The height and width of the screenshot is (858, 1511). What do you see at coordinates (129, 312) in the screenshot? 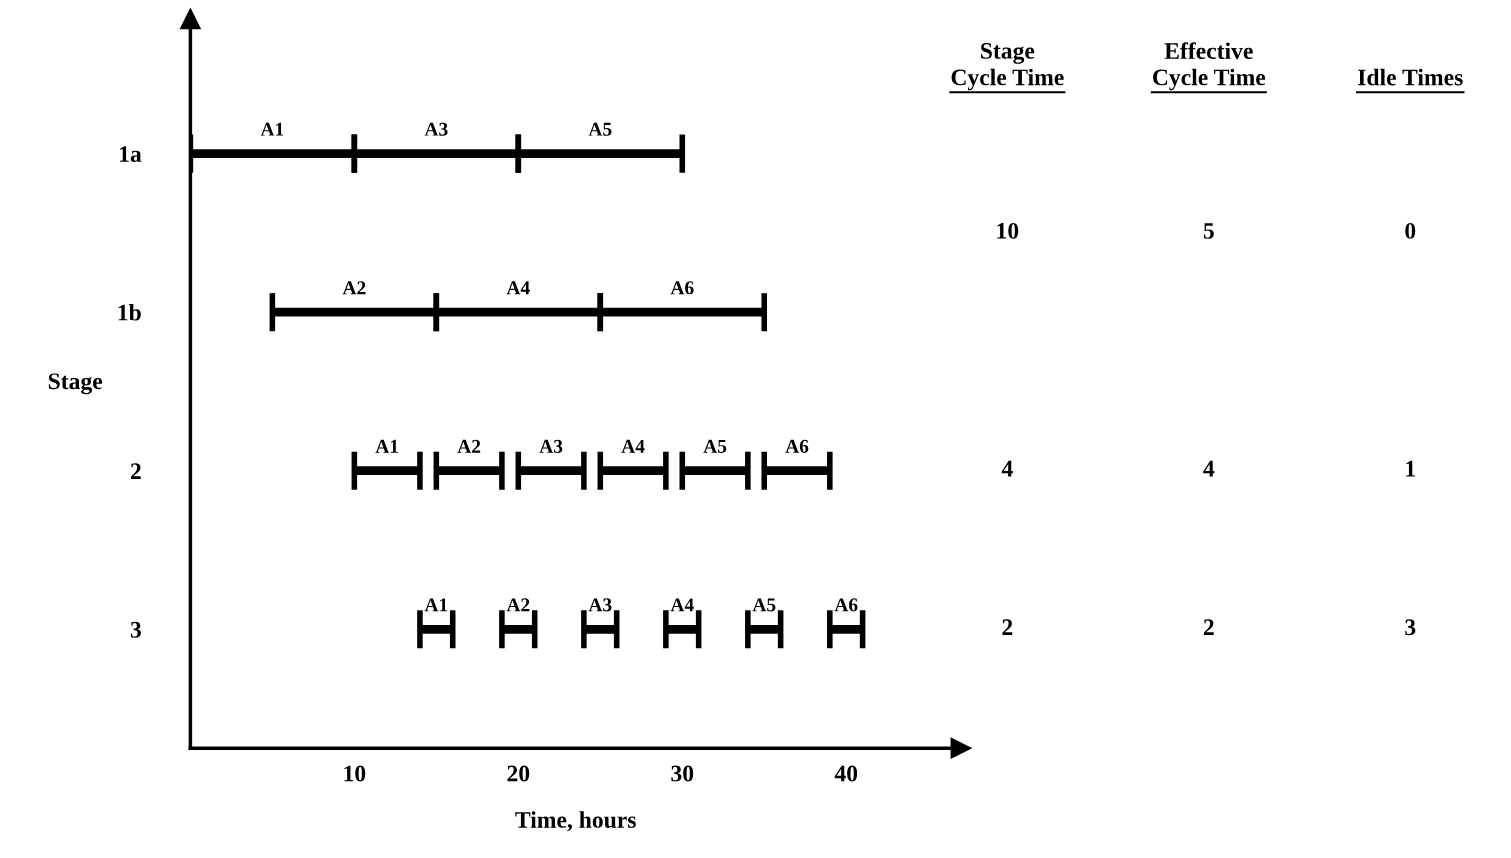
I see `y-tick-label: 1b` at bounding box center [129, 312].